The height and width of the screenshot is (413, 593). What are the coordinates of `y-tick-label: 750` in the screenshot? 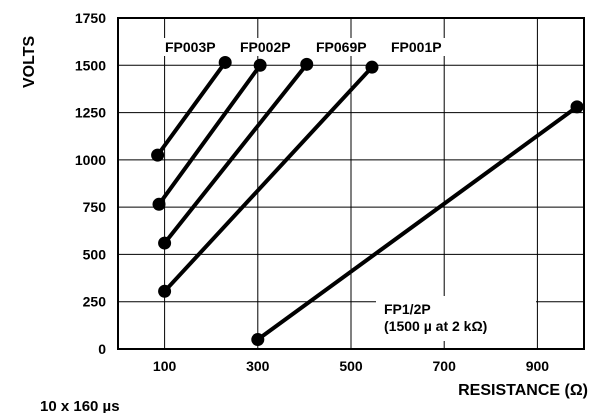 It's located at (95, 207).